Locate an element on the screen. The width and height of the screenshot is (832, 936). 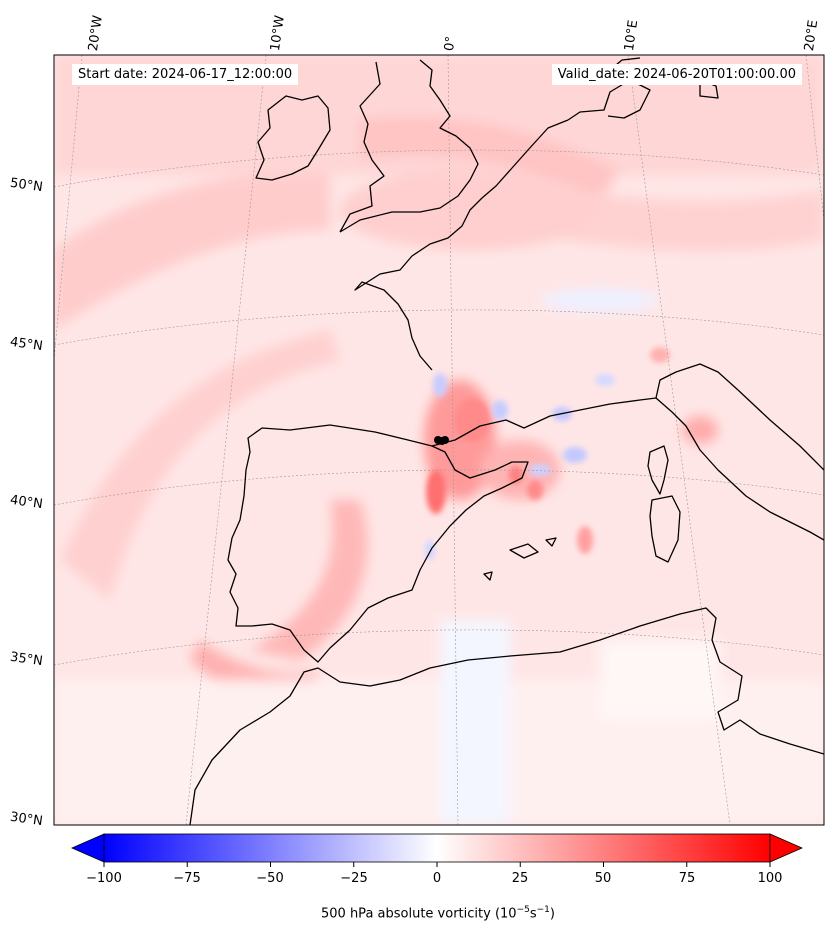
iberia-coast is located at coordinates (378, 543).